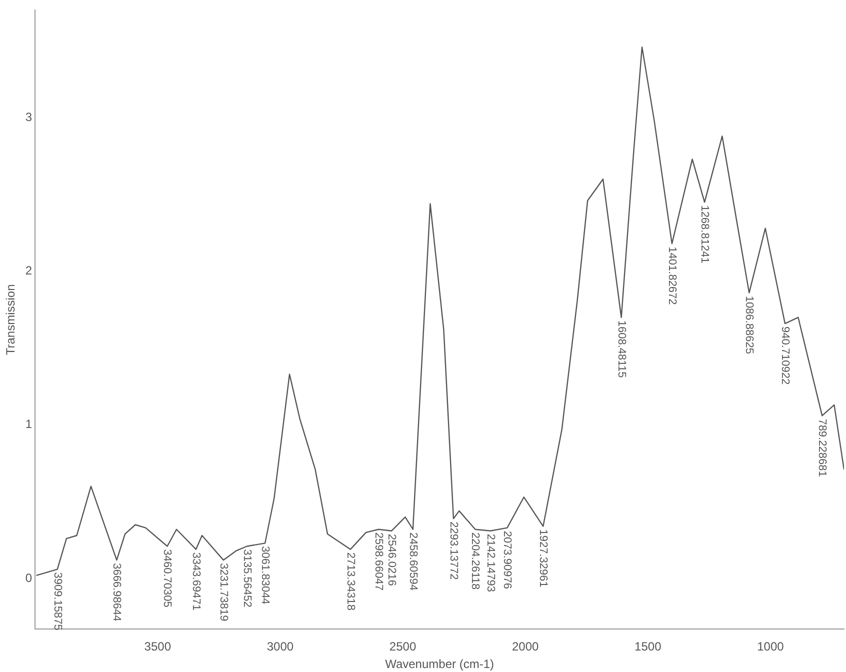  What do you see at coordinates (507, 559) in the screenshot?
I see `annotation: 2073.90976` at bounding box center [507, 559].